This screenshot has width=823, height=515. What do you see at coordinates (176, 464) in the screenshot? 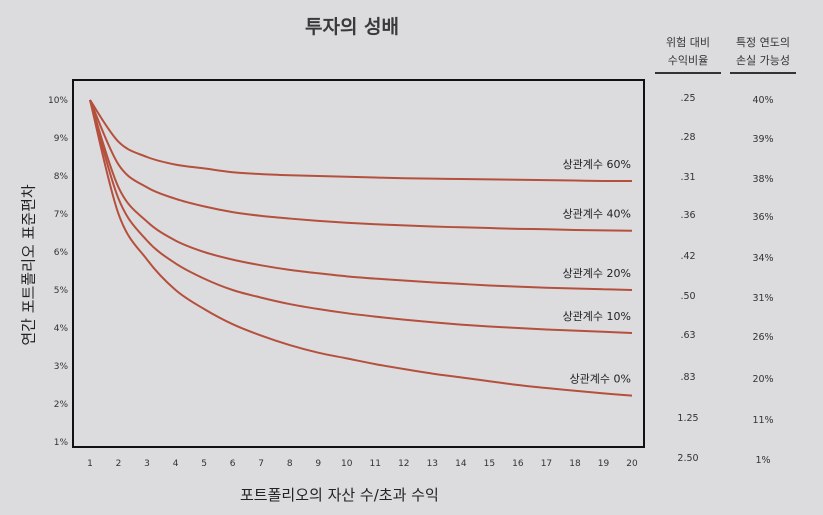
I see `x-tick-label: 4` at bounding box center [176, 464].